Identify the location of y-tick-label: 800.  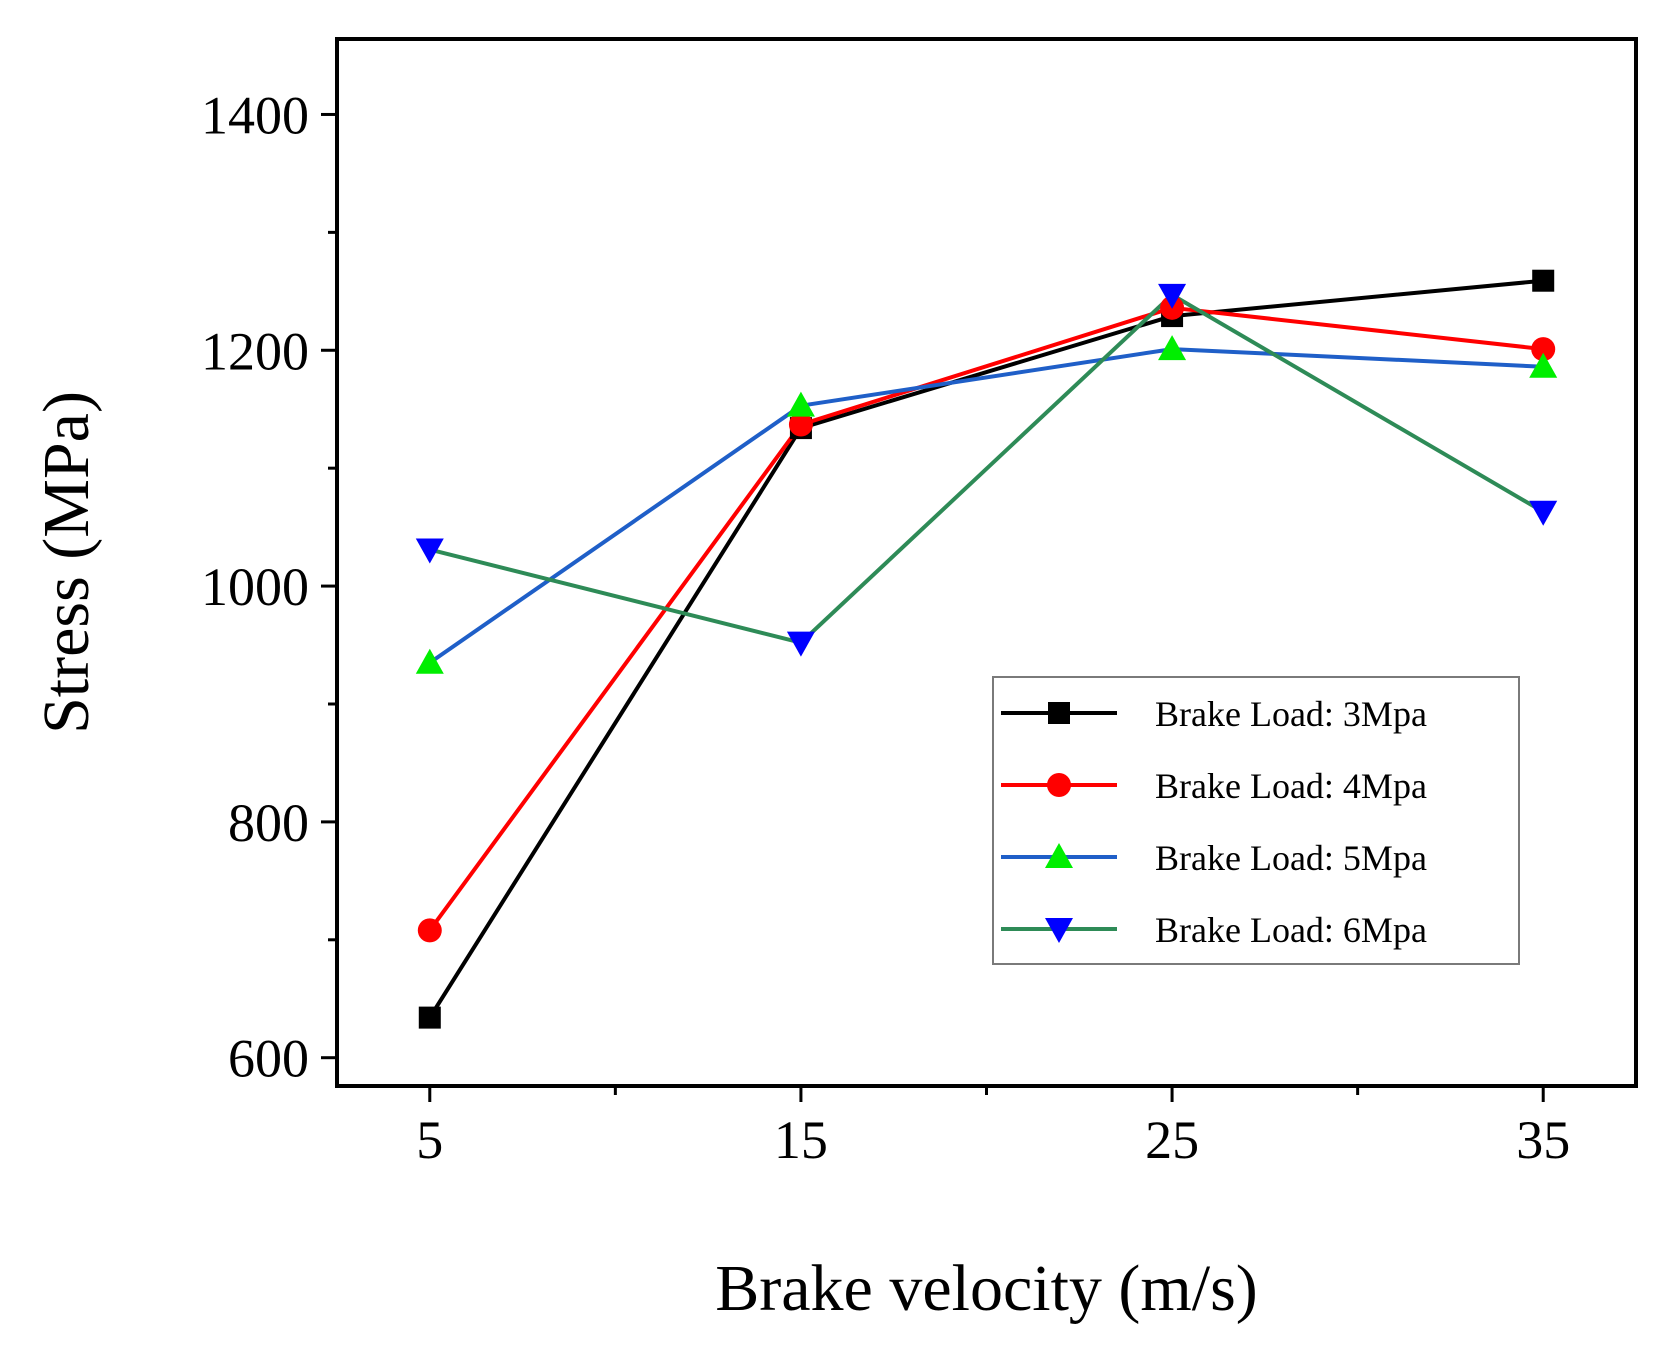
(268, 823).